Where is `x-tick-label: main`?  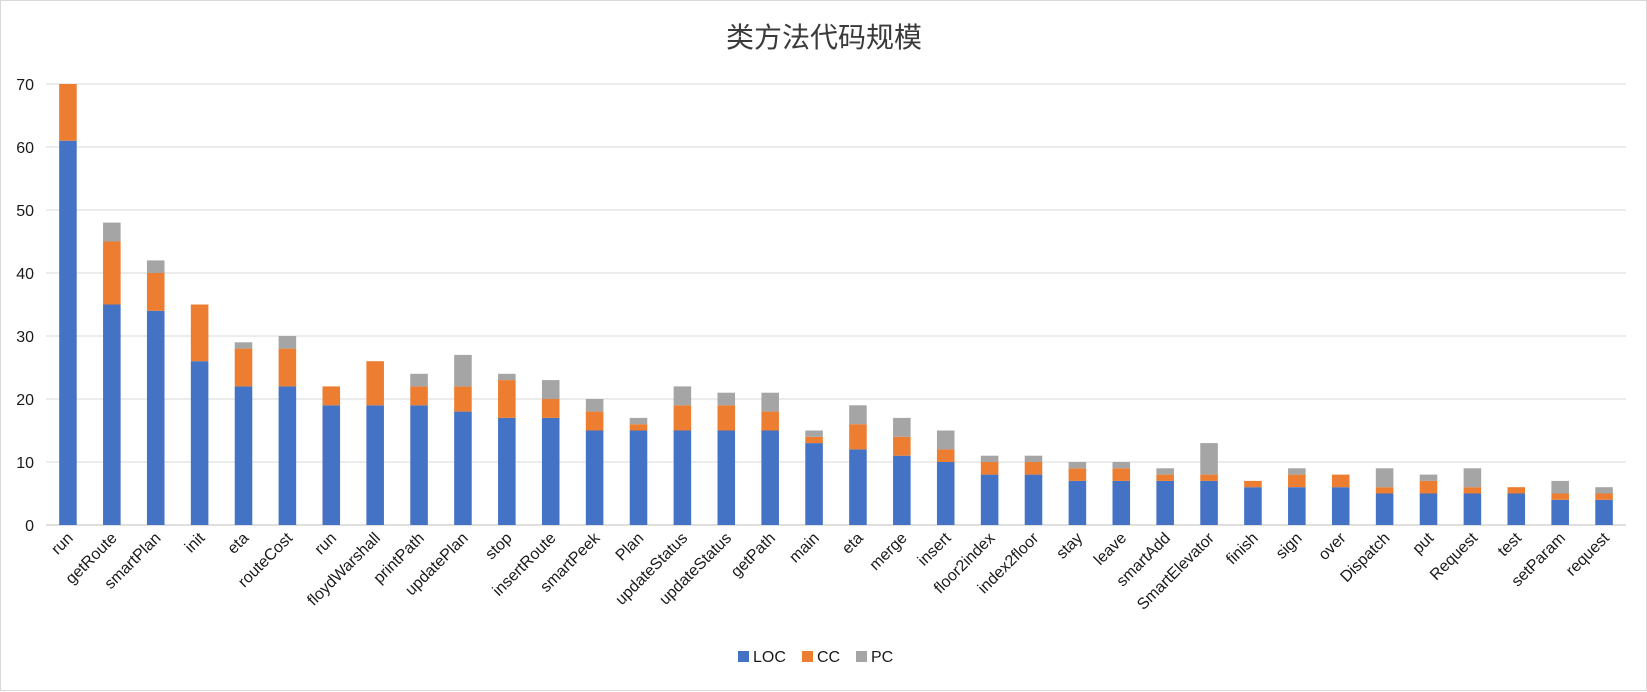 x-tick-label: main is located at coordinates (804, 548).